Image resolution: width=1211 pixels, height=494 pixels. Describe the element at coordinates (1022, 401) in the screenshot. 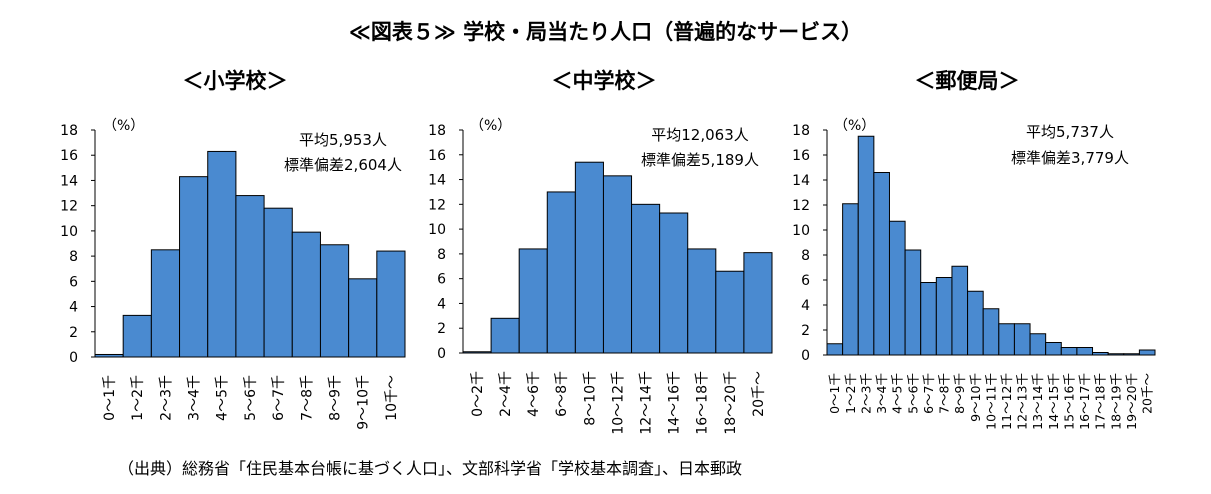

I see `x-tick-label: 12～13千` at that location.